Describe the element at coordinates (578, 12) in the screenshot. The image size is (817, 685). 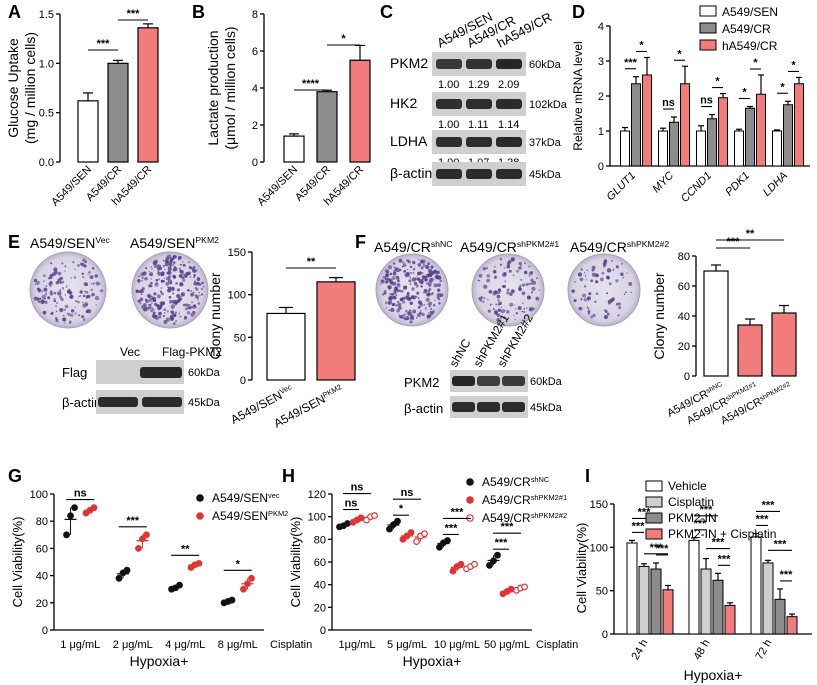
I see `panel-letter-D: D` at that location.